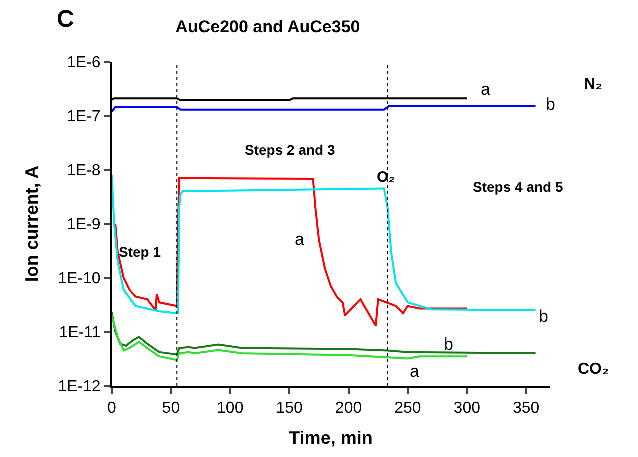  I want to click on x-axis-title: Time, min, so click(331, 438).